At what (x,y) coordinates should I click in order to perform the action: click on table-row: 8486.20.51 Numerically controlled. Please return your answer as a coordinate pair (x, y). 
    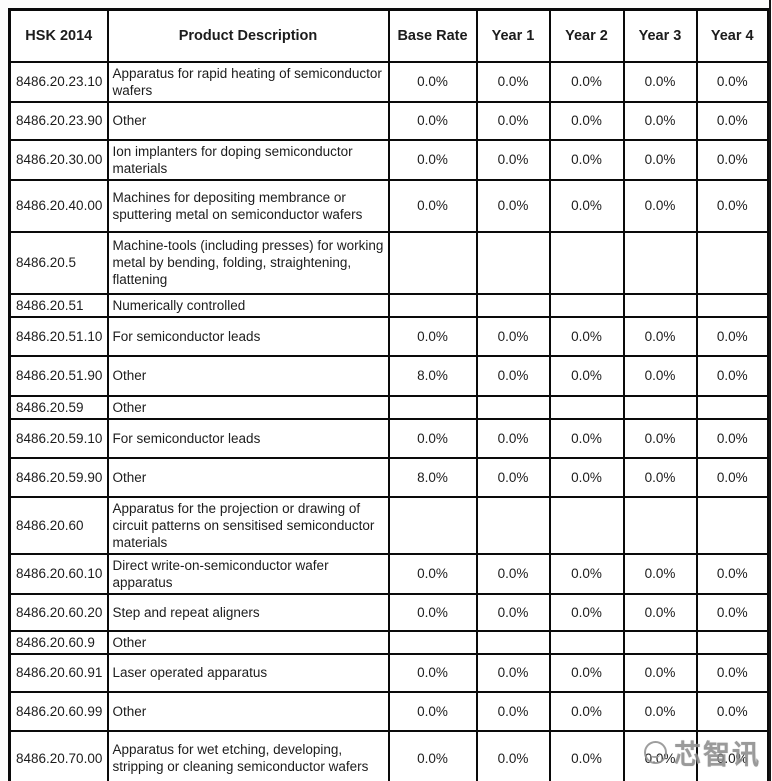
    Looking at the image, I should click on (389, 305).